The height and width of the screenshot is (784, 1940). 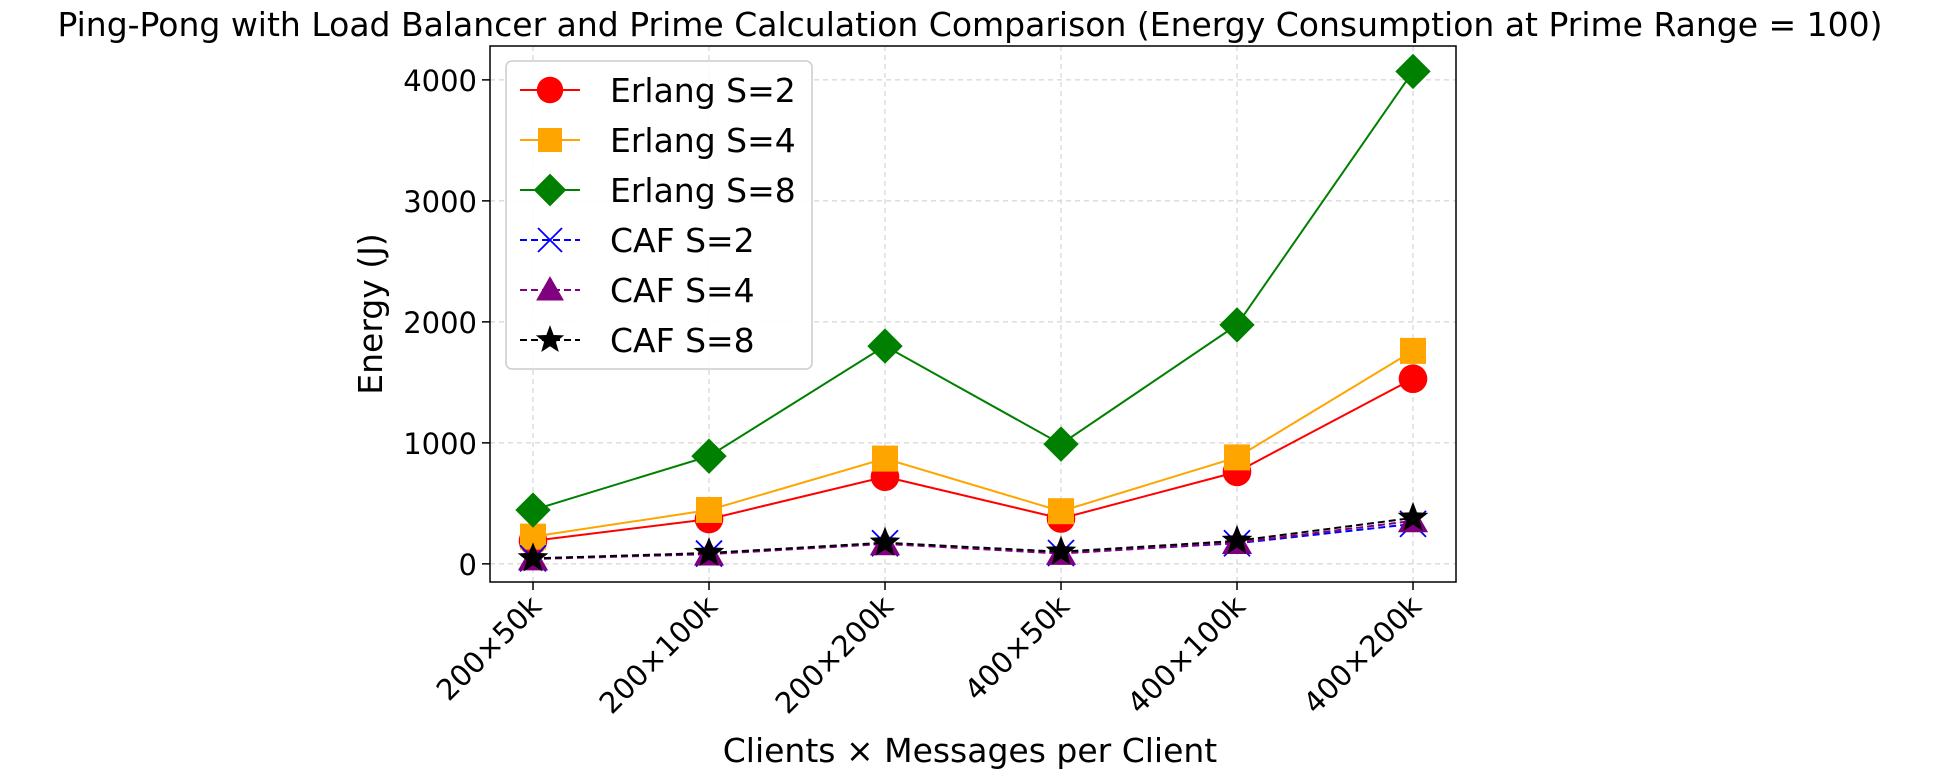 I want to click on y-tick-label: 3000, so click(x=440, y=202).